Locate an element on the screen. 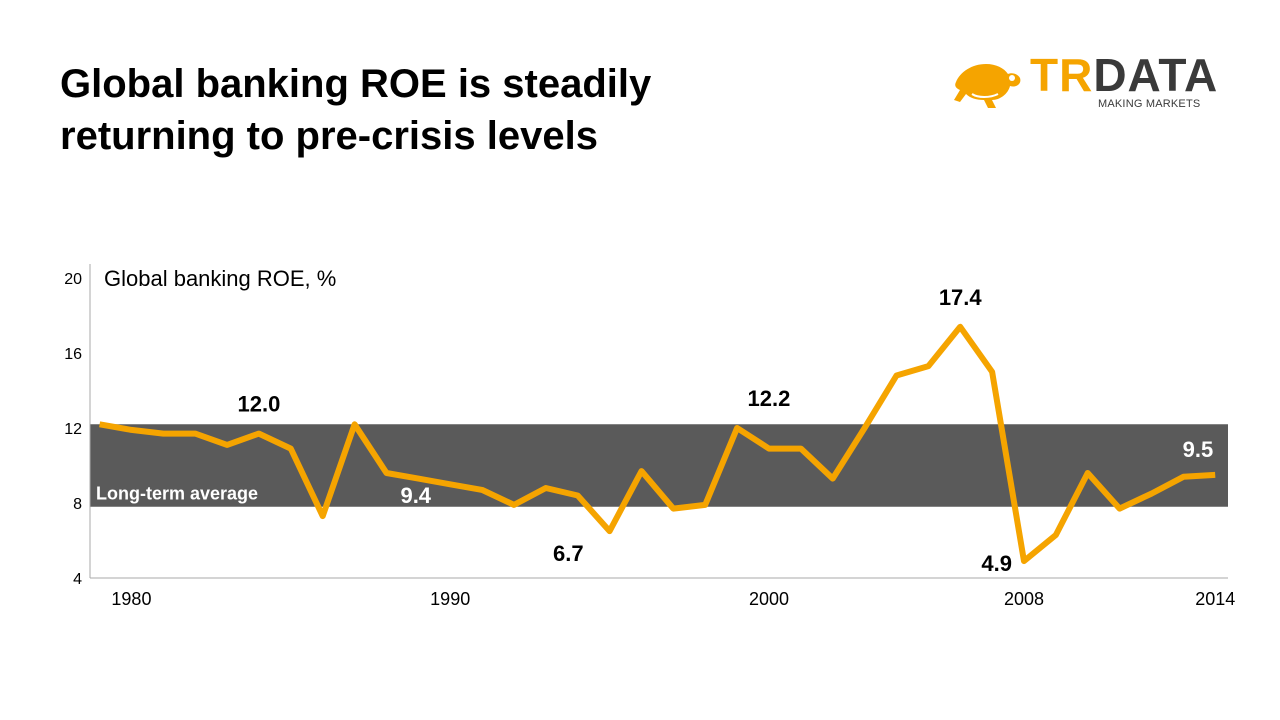 This screenshot has width=1280, height=720. x-tick-label: 1990 is located at coordinates (450, 599).